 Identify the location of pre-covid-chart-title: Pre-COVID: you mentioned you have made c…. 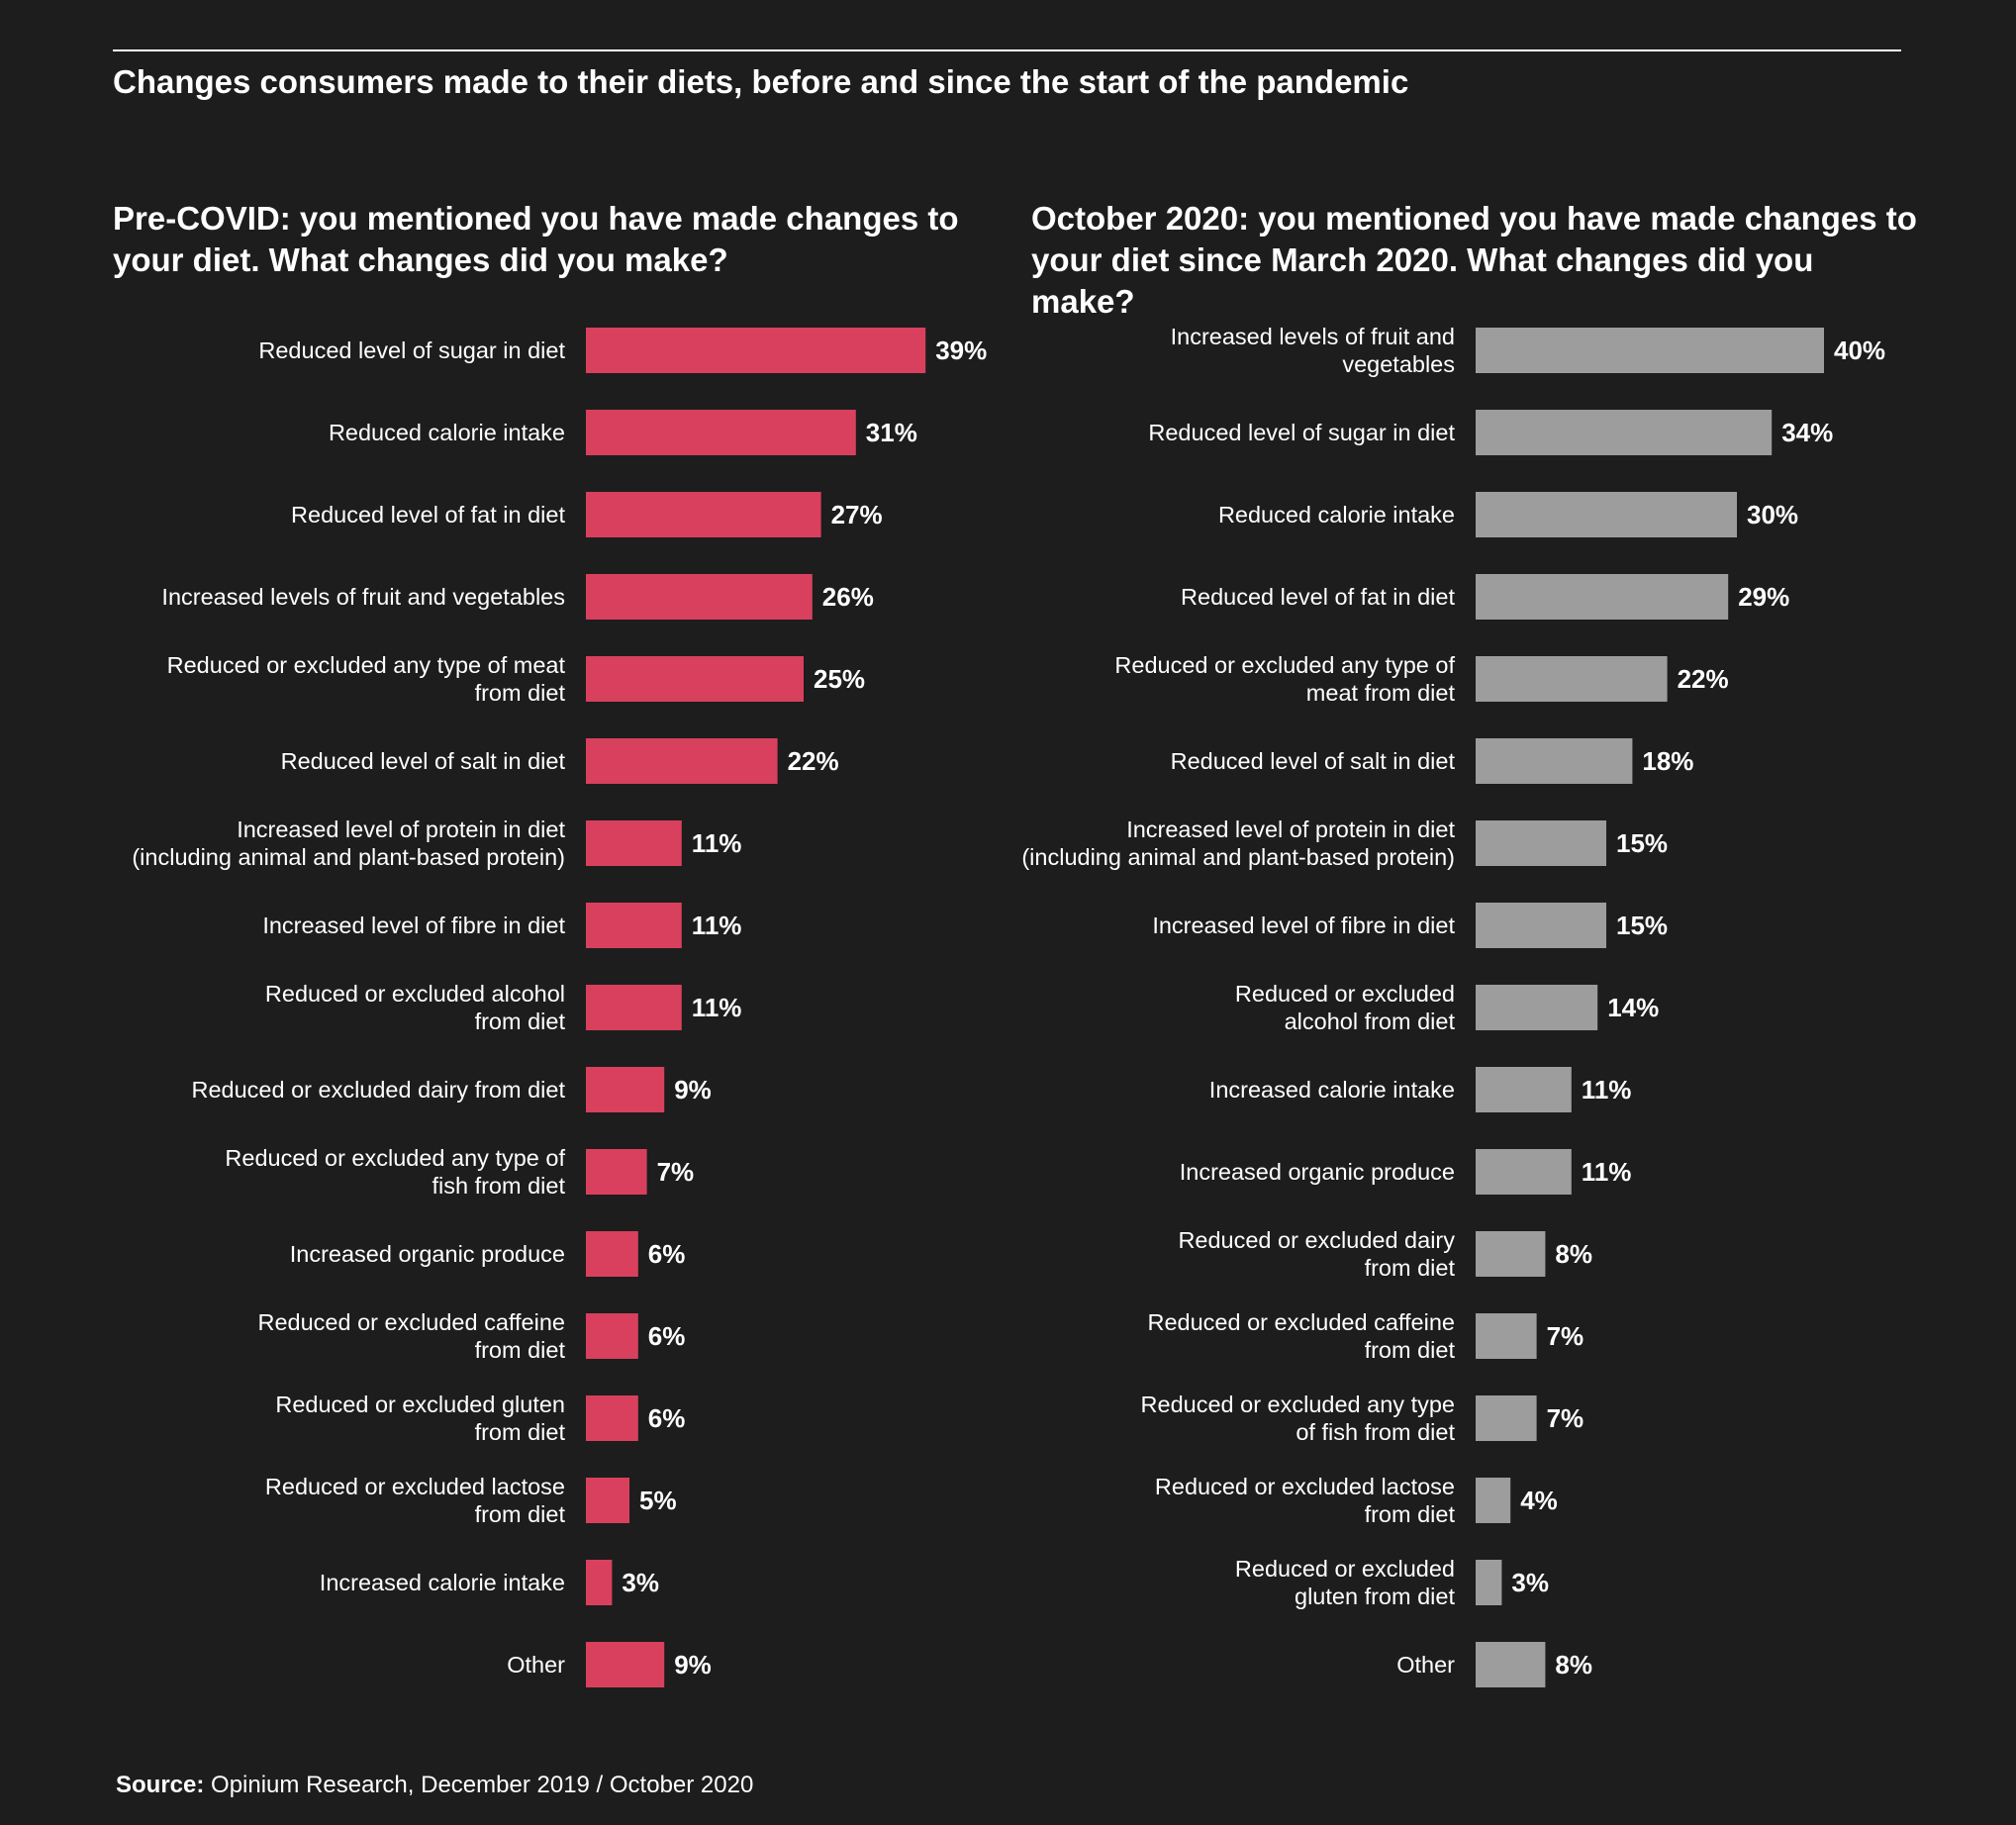
(536, 239).